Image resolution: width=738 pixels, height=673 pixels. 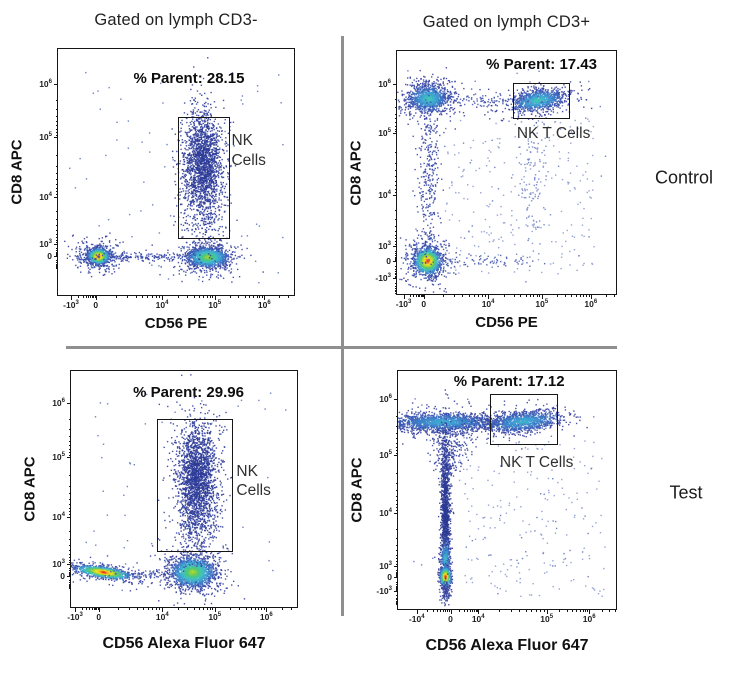 I want to click on gate-rectangle, so click(x=541, y=100).